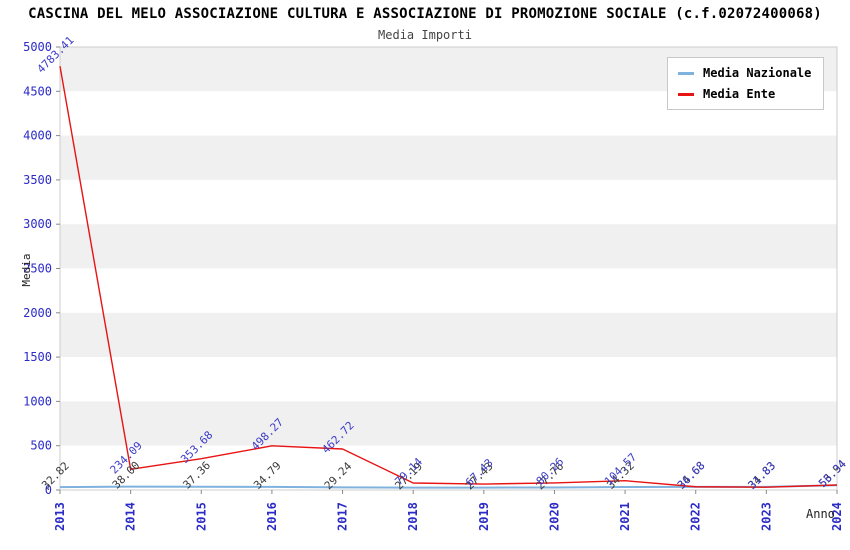 This screenshot has width=850, height=550. What do you see at coordinates (696, 516) in the screenshot?
I see `x-tick-label: 2022` at bounding box center [696, 516].